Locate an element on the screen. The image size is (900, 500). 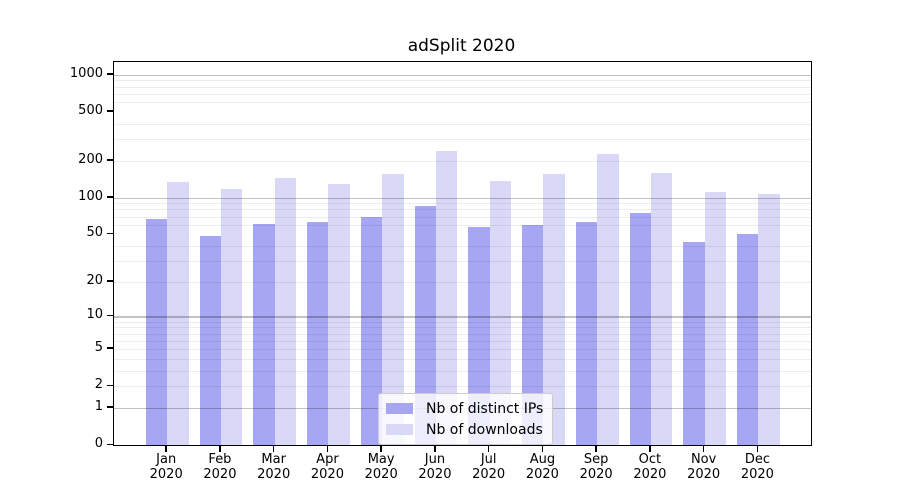
x-tick-mark-aug is located at coordinates (542, 449).